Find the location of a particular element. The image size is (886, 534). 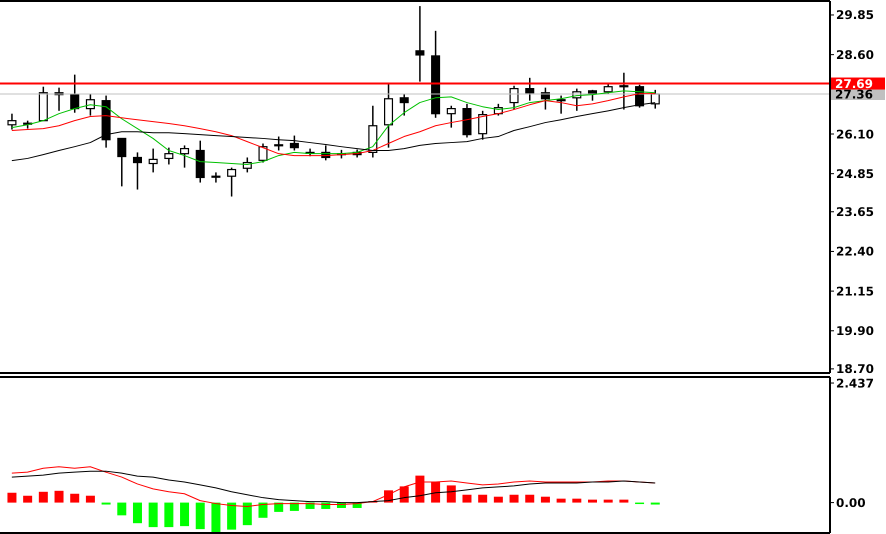

y-tick-label: 29.85 is located at coordinates (855, 15).